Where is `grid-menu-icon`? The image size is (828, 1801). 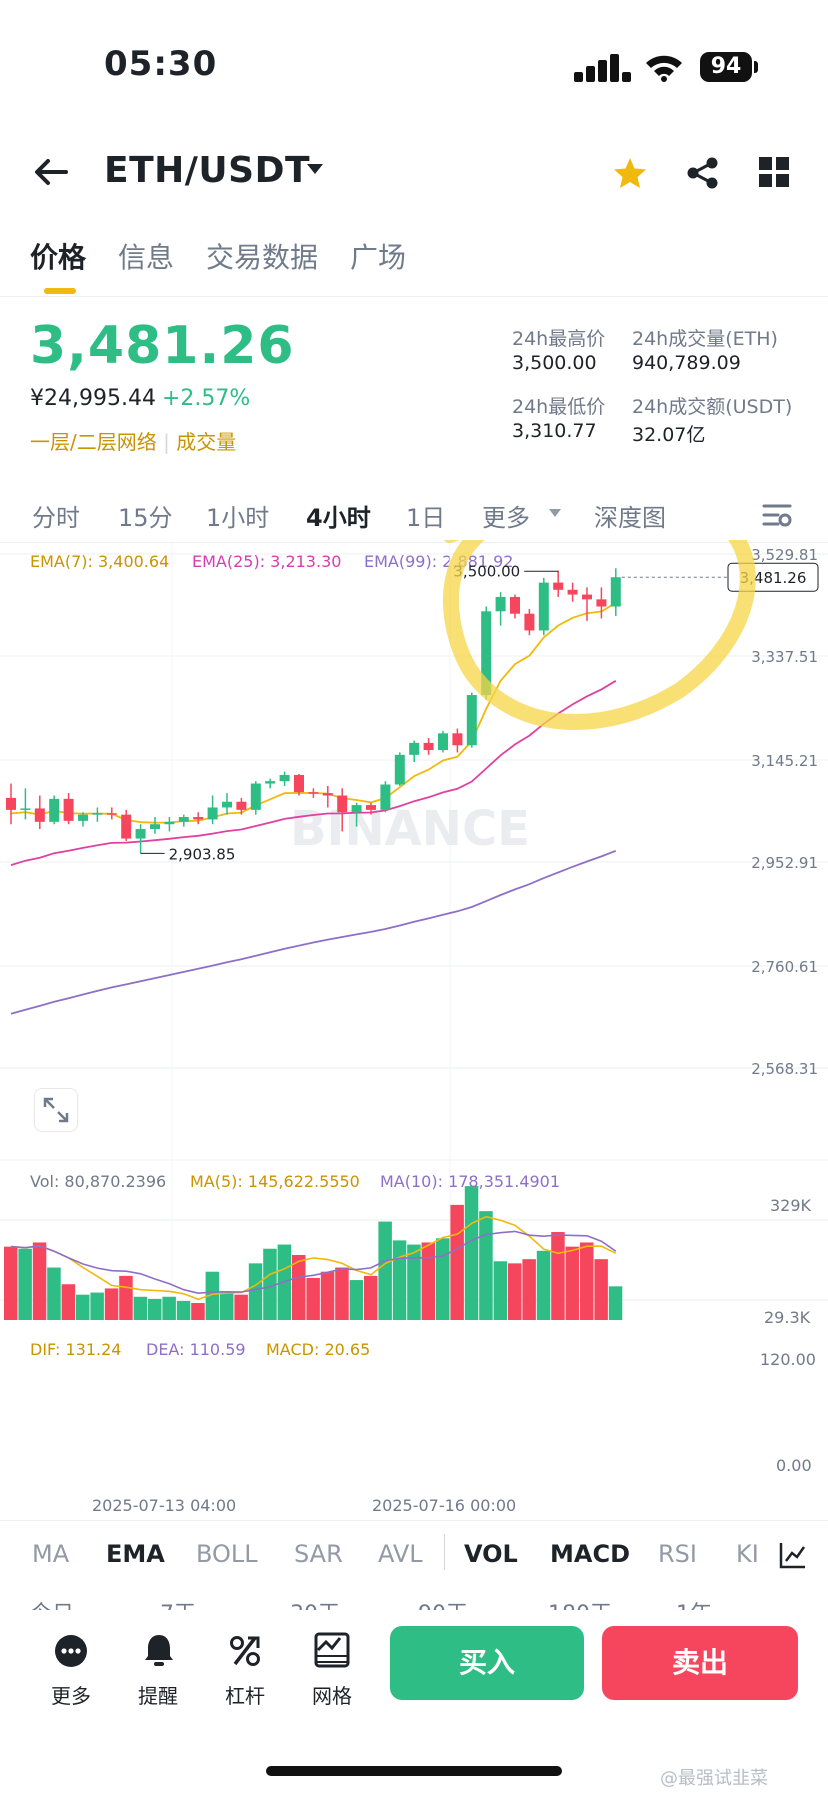 grid-menu-icon is located at coordinates (774, 172).